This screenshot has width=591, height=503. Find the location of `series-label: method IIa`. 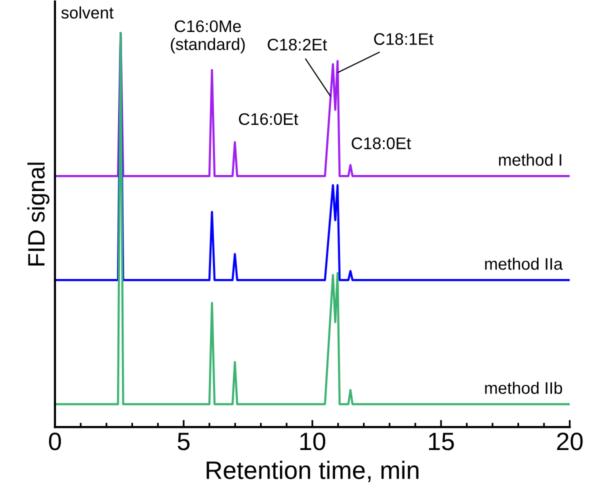

series-label: method IIa is located at coordinates (524, 264).